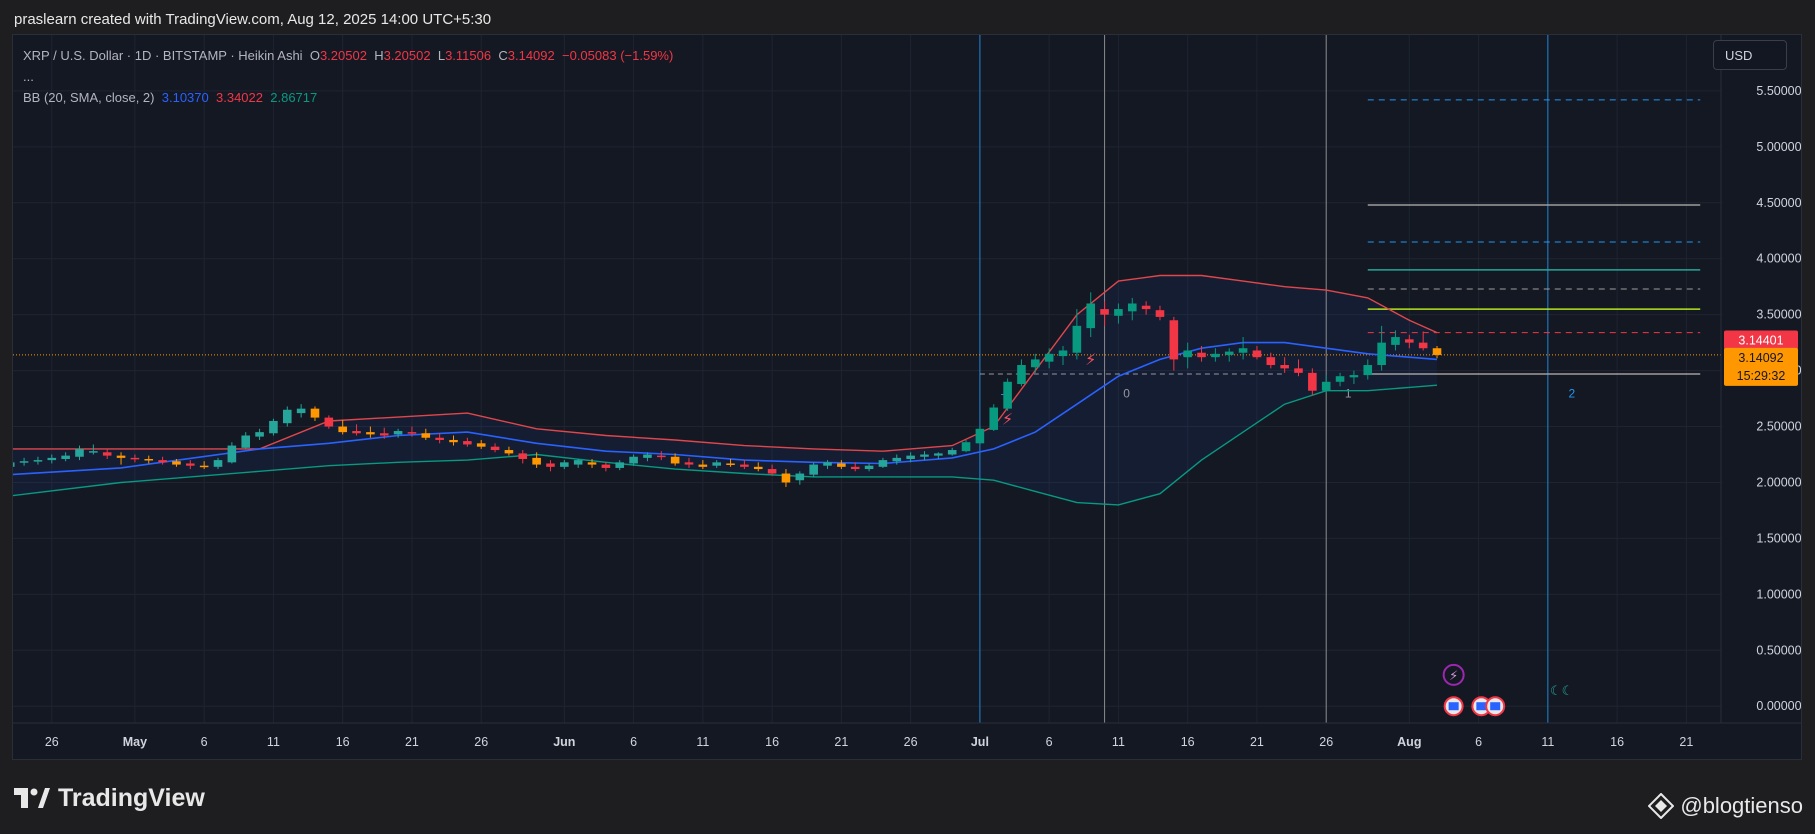 The image size is (1815, 834). What do you see at coordinates (109, 798) in the screenshot?
I see `tradingview-logo: TradingView` at bounding box center [109, 798].